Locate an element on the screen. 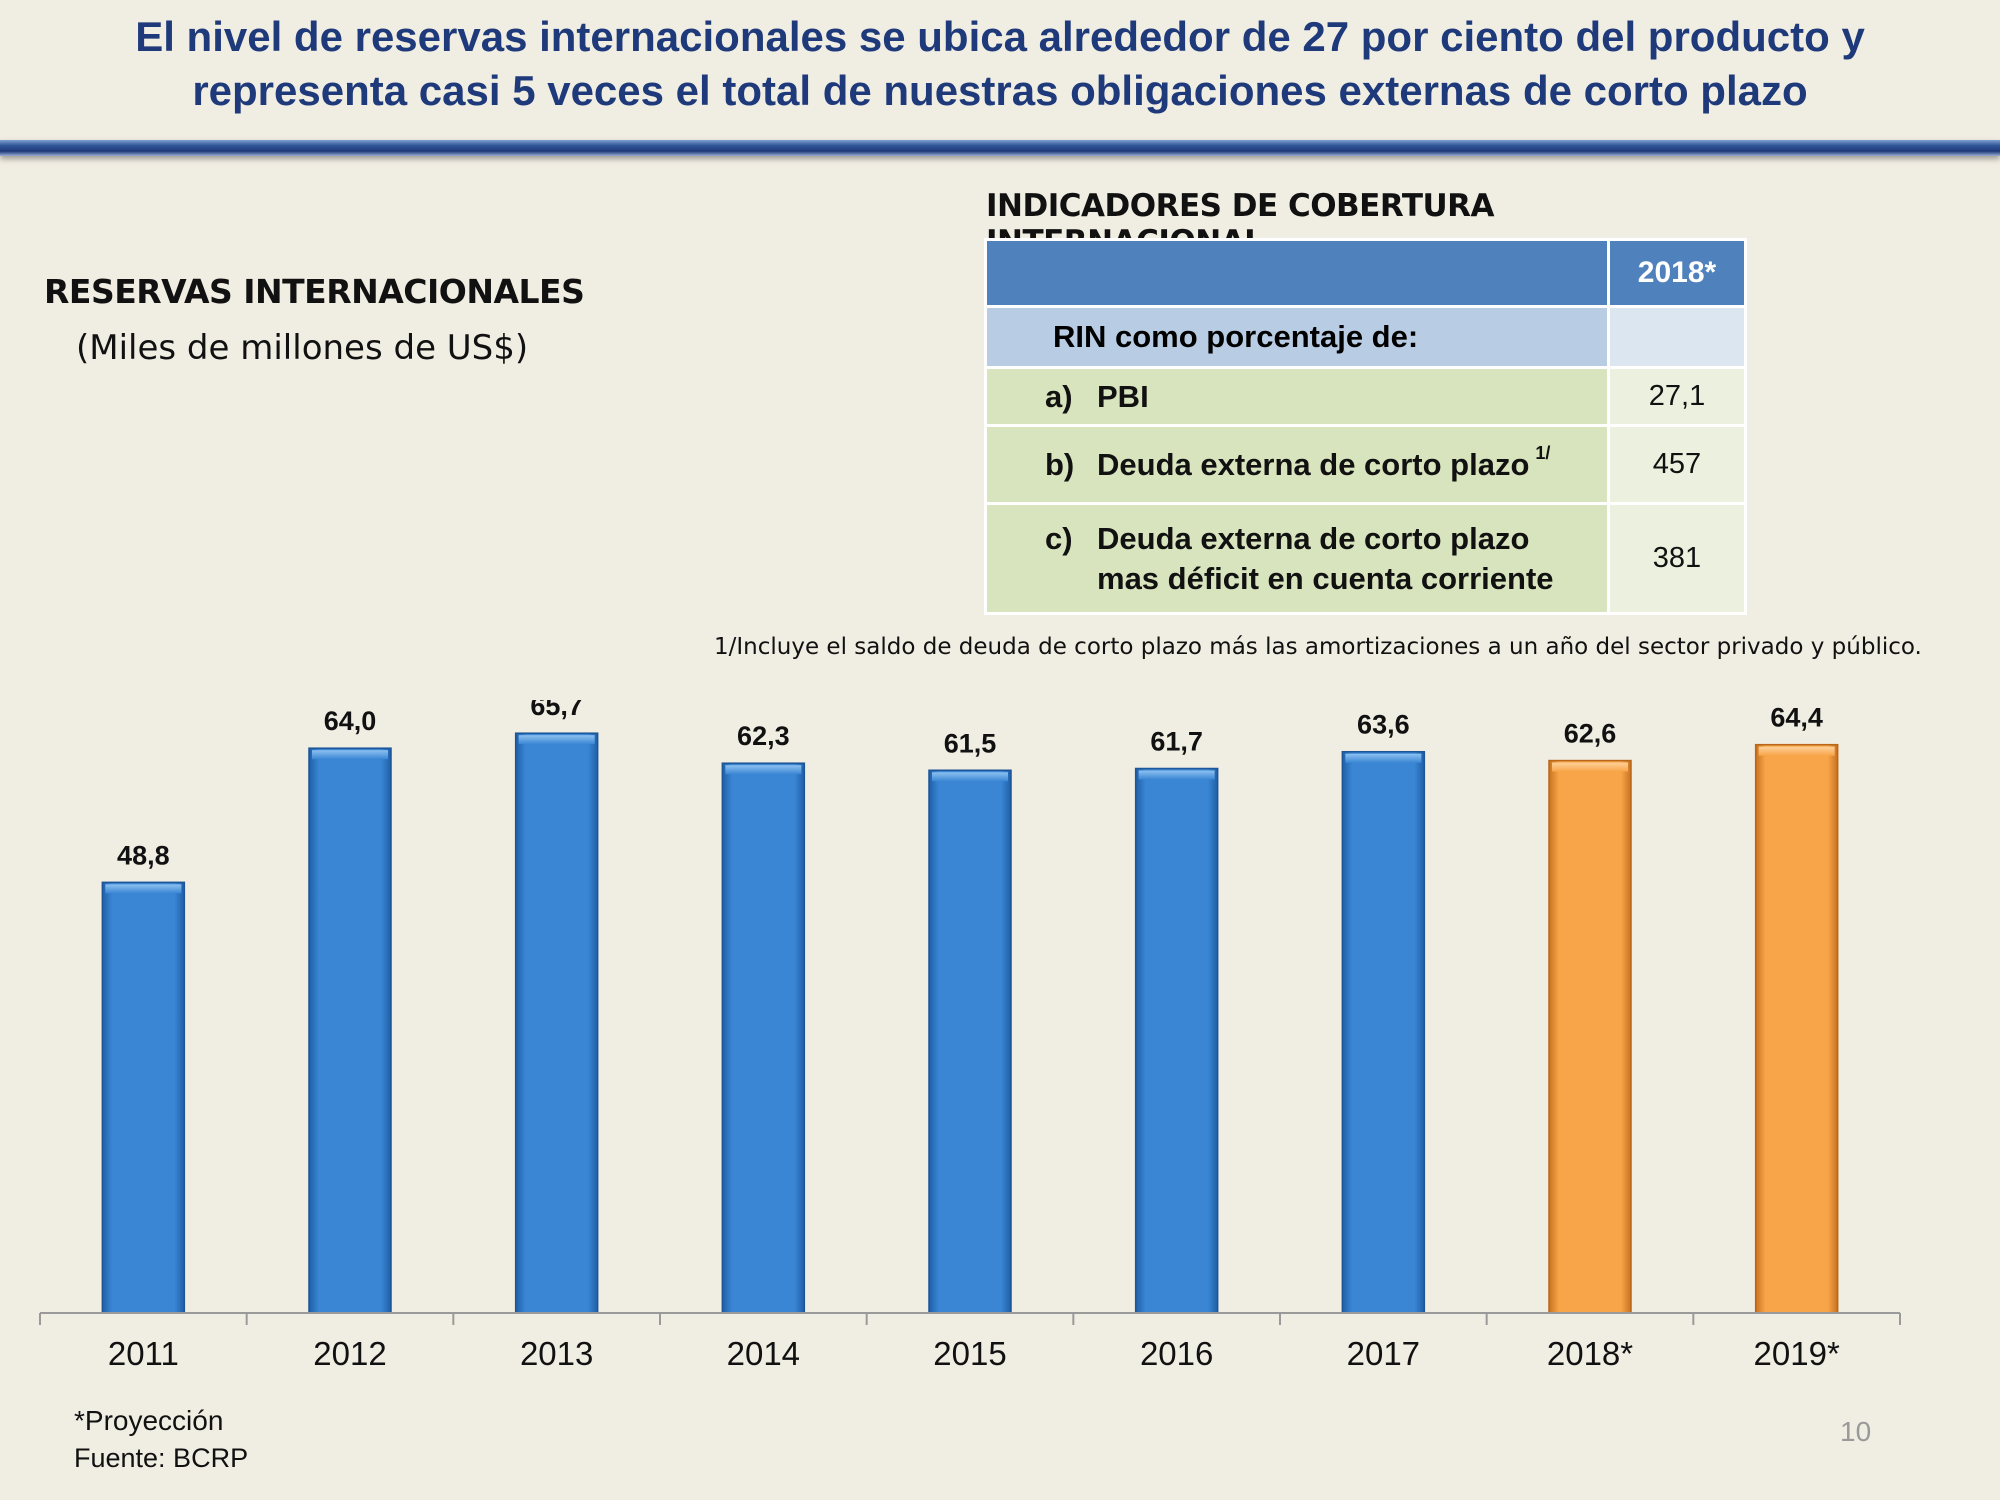 The height and width of the screenshot is (1500, 2000). table-header-row: 2018* is located at coordinates (1365, 273).